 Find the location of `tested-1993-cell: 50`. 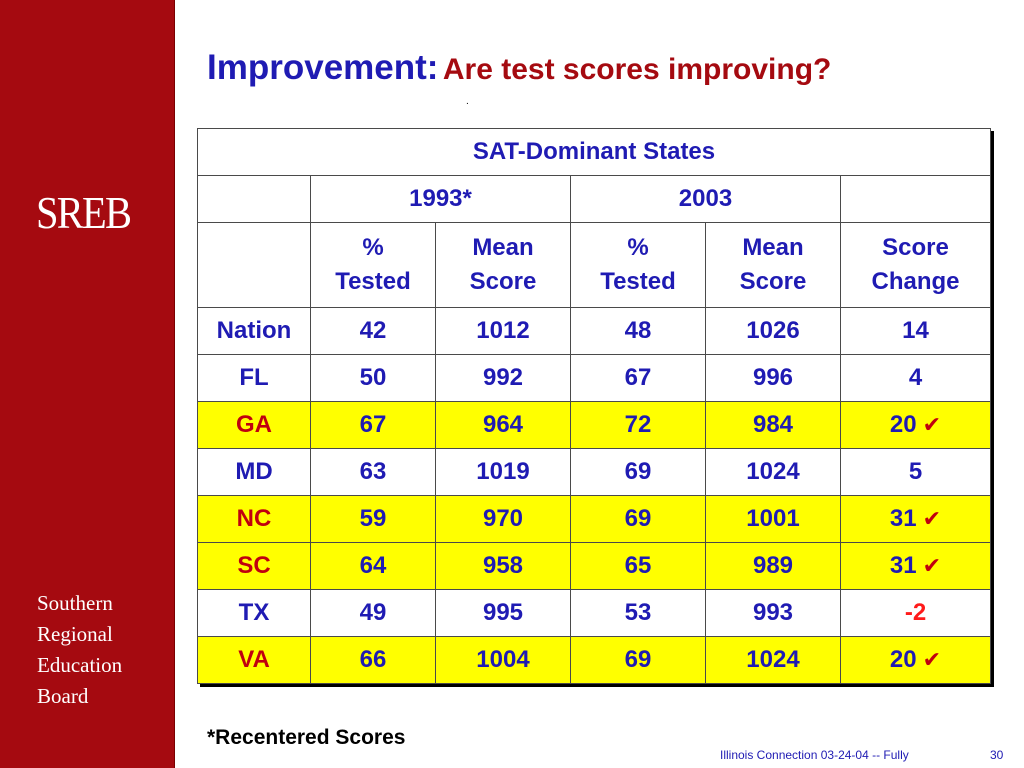

tested-1993-cell: 50 is located at coordinates (373, 378).